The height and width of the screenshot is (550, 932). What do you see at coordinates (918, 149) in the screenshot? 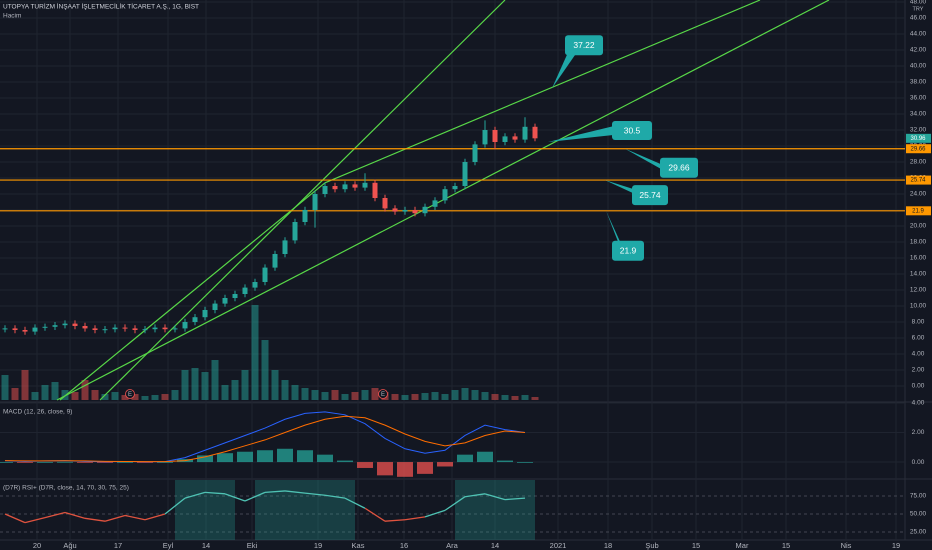
I see `level-label: 29.66` at bounding box center [918, 149].